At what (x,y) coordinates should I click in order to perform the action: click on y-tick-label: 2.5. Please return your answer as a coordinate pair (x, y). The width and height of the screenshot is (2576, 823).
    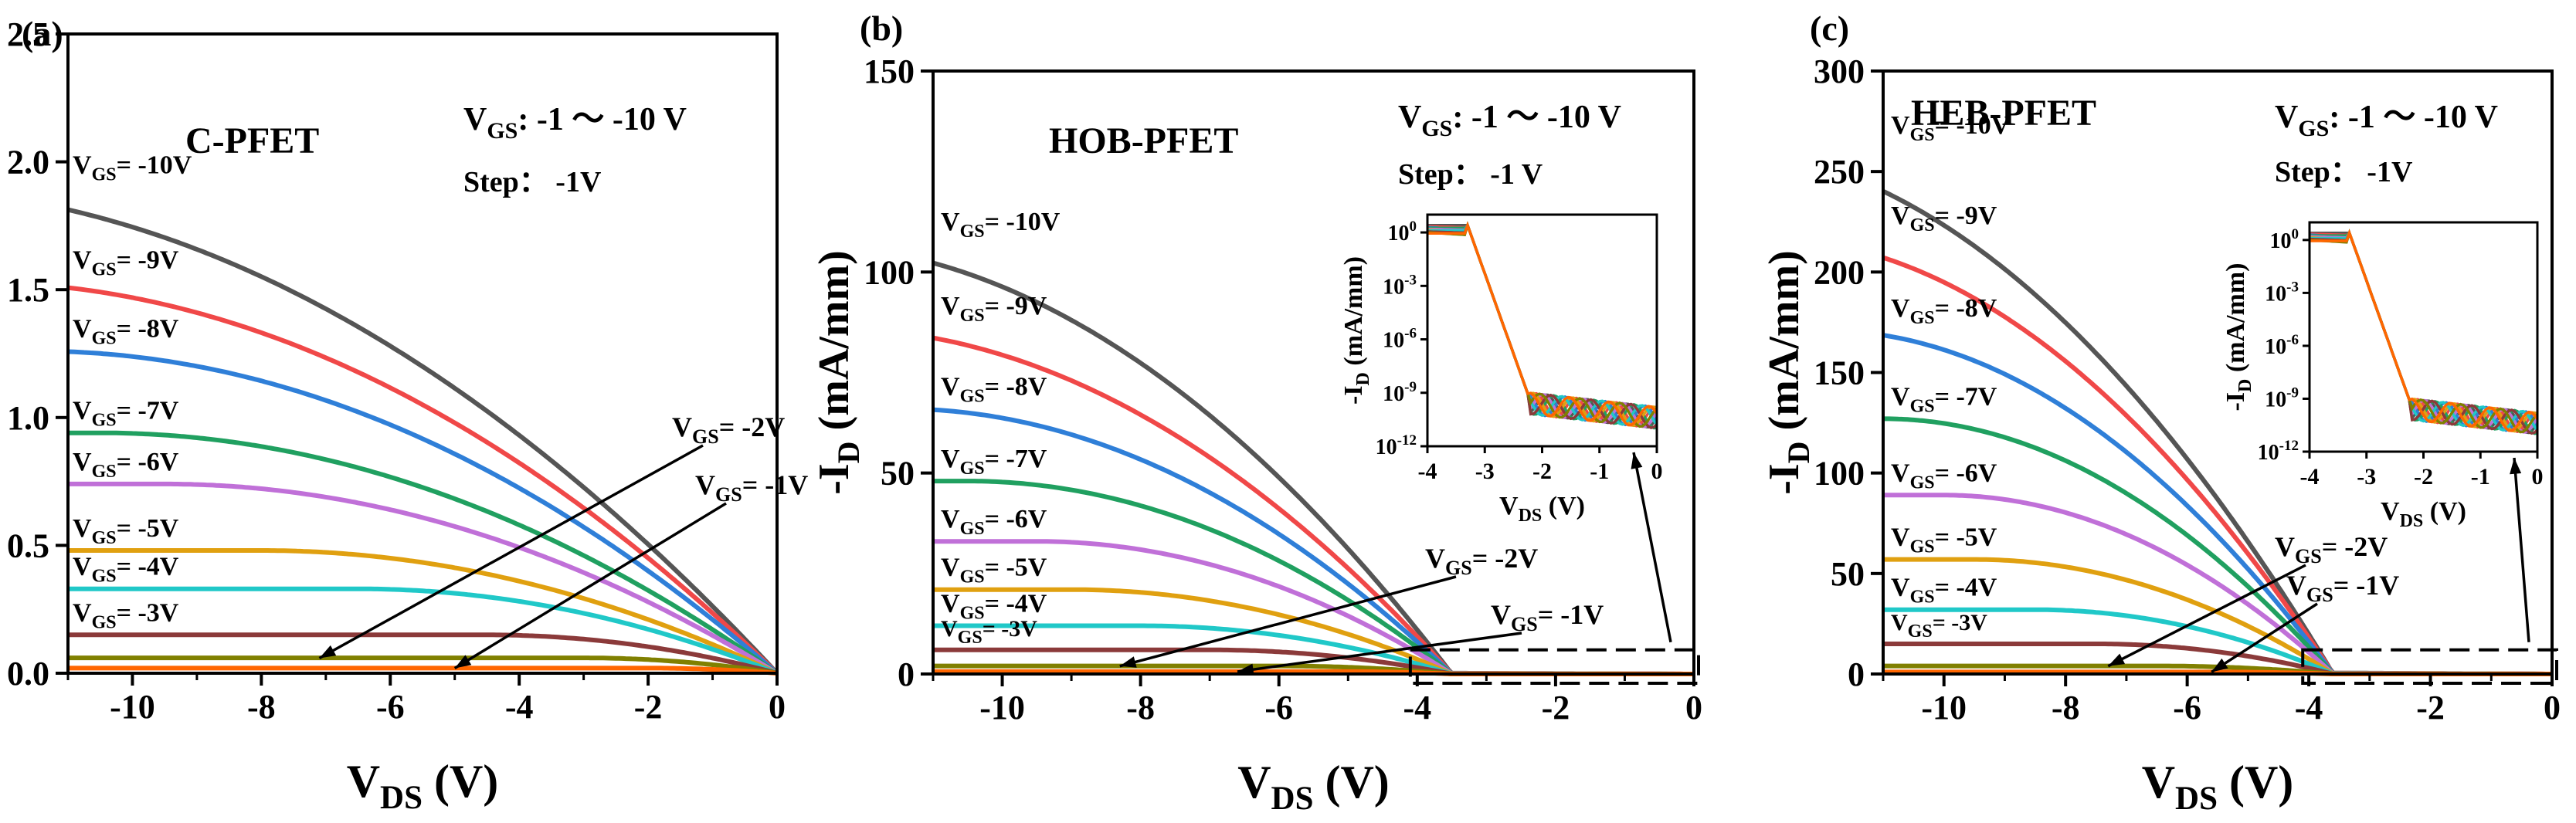
    Looking at the image, I should click on (28, 34).